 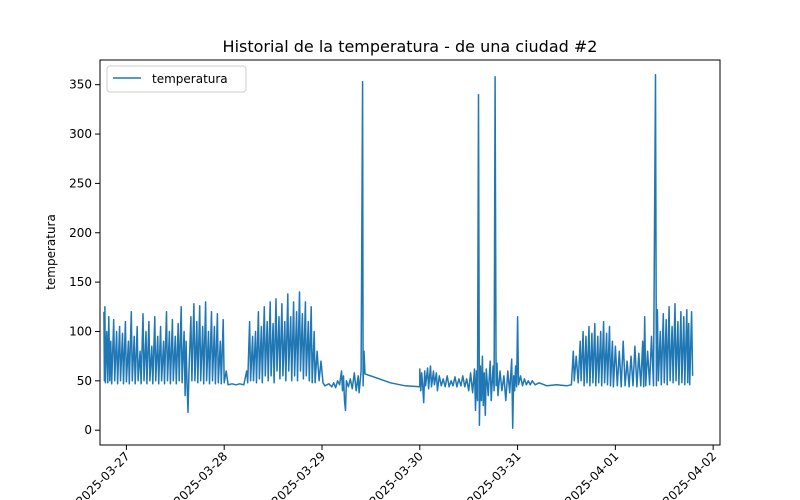 I want to click on x-tick-label: 2025-03-27, so click(x=102, y=474).